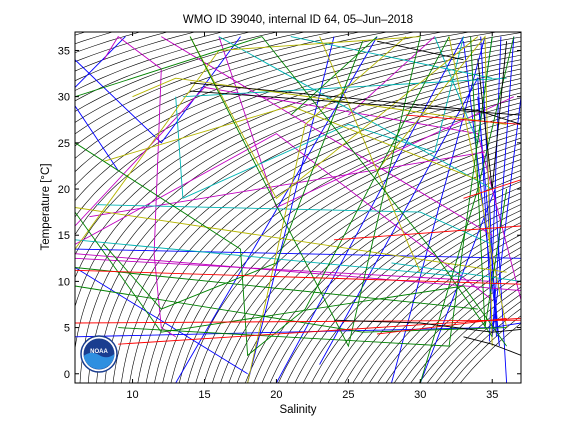  I want to click on noaa-logo: NOAA, so click(99, 354).